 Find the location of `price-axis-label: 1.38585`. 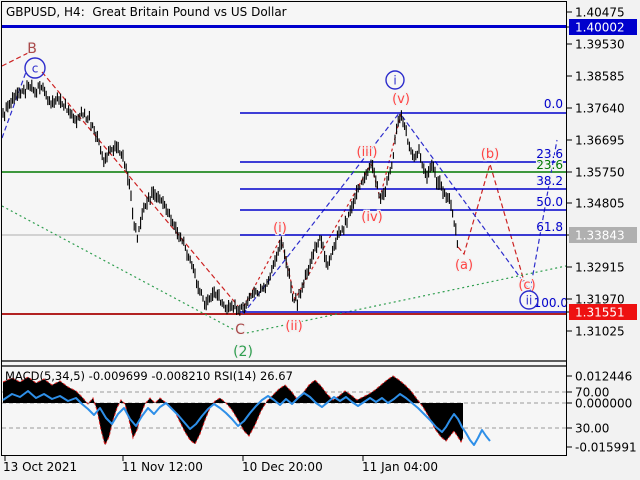

price-axis-label: 1.38585 is located at coordinates (600, 77).